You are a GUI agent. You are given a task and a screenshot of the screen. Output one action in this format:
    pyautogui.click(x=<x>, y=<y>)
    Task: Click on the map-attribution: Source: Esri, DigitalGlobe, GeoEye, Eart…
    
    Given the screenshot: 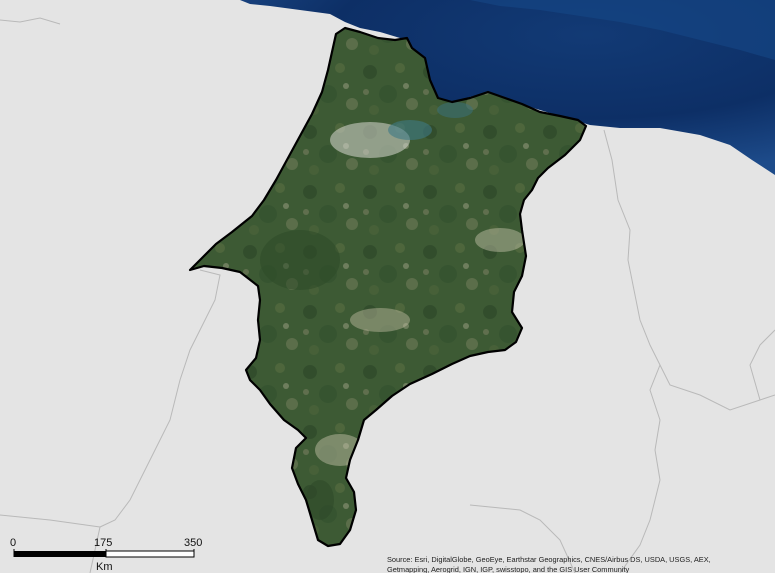 What is the action you would take?
    pyautogui.click(x=549, y=564)
    